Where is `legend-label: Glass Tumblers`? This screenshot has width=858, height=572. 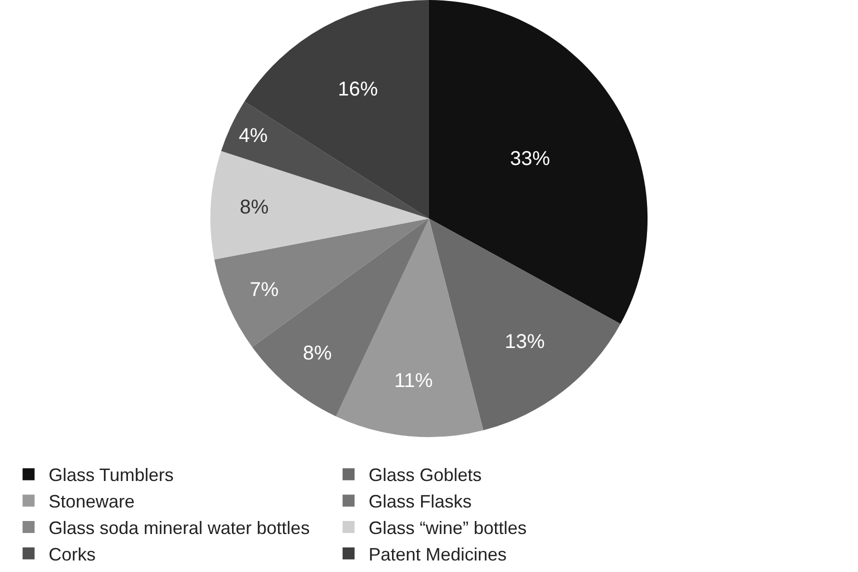
legend-label: Glass Tumblers is located at coordinates (111, 475).